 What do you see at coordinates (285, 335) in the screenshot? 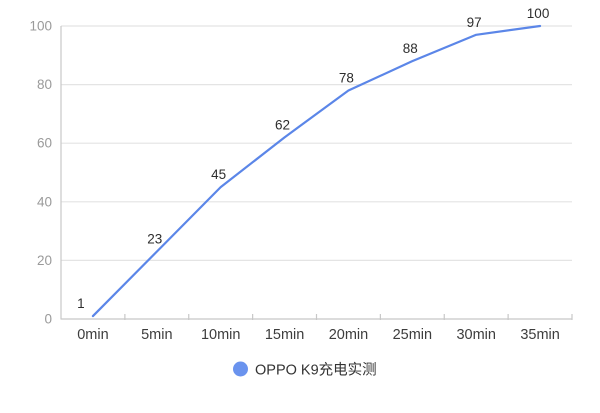
I see `x-tick-label: 15min` at bounding box center [285, 335].